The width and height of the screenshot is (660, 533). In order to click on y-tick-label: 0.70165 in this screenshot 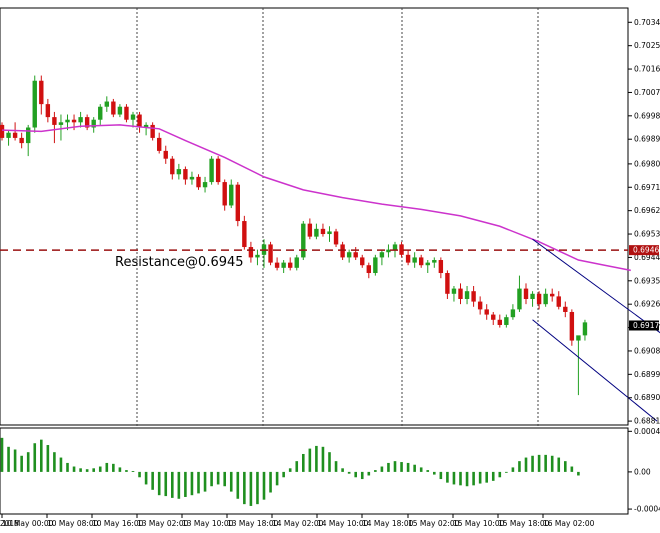, I will do `click(647, 69)`.